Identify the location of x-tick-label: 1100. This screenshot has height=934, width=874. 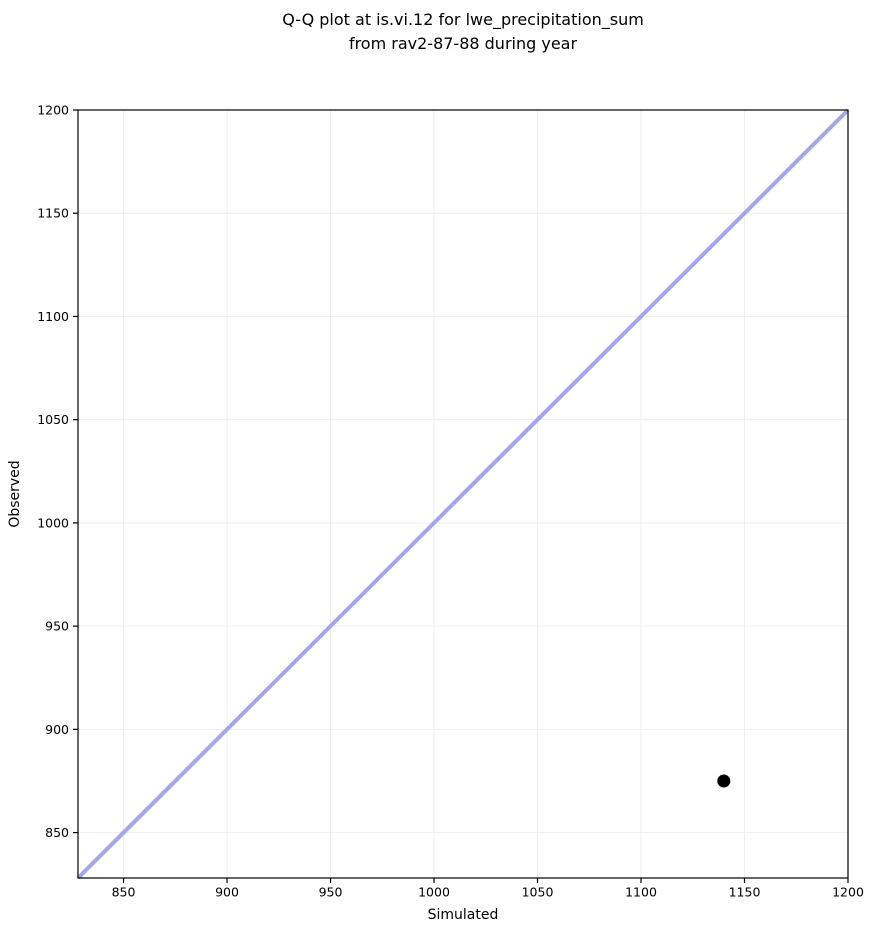
(641, 892).